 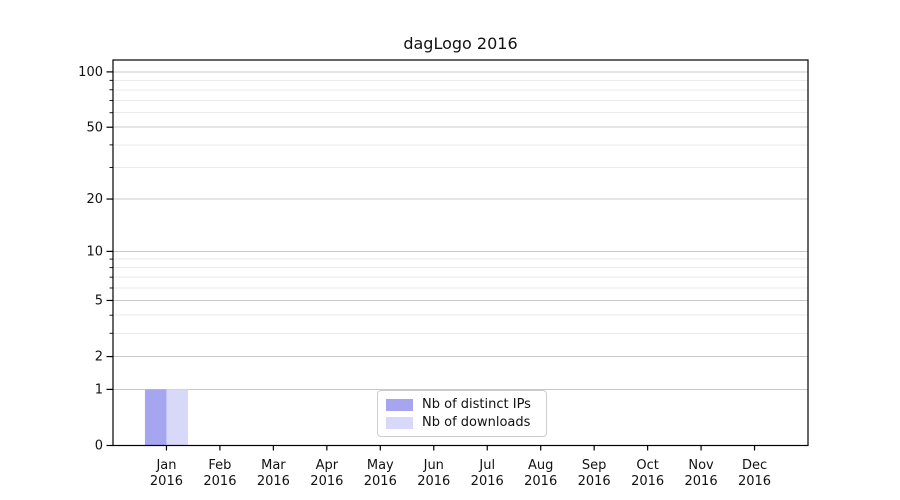 I want to click on x-tick-label-month: Jun, so click(x=433, y=465).